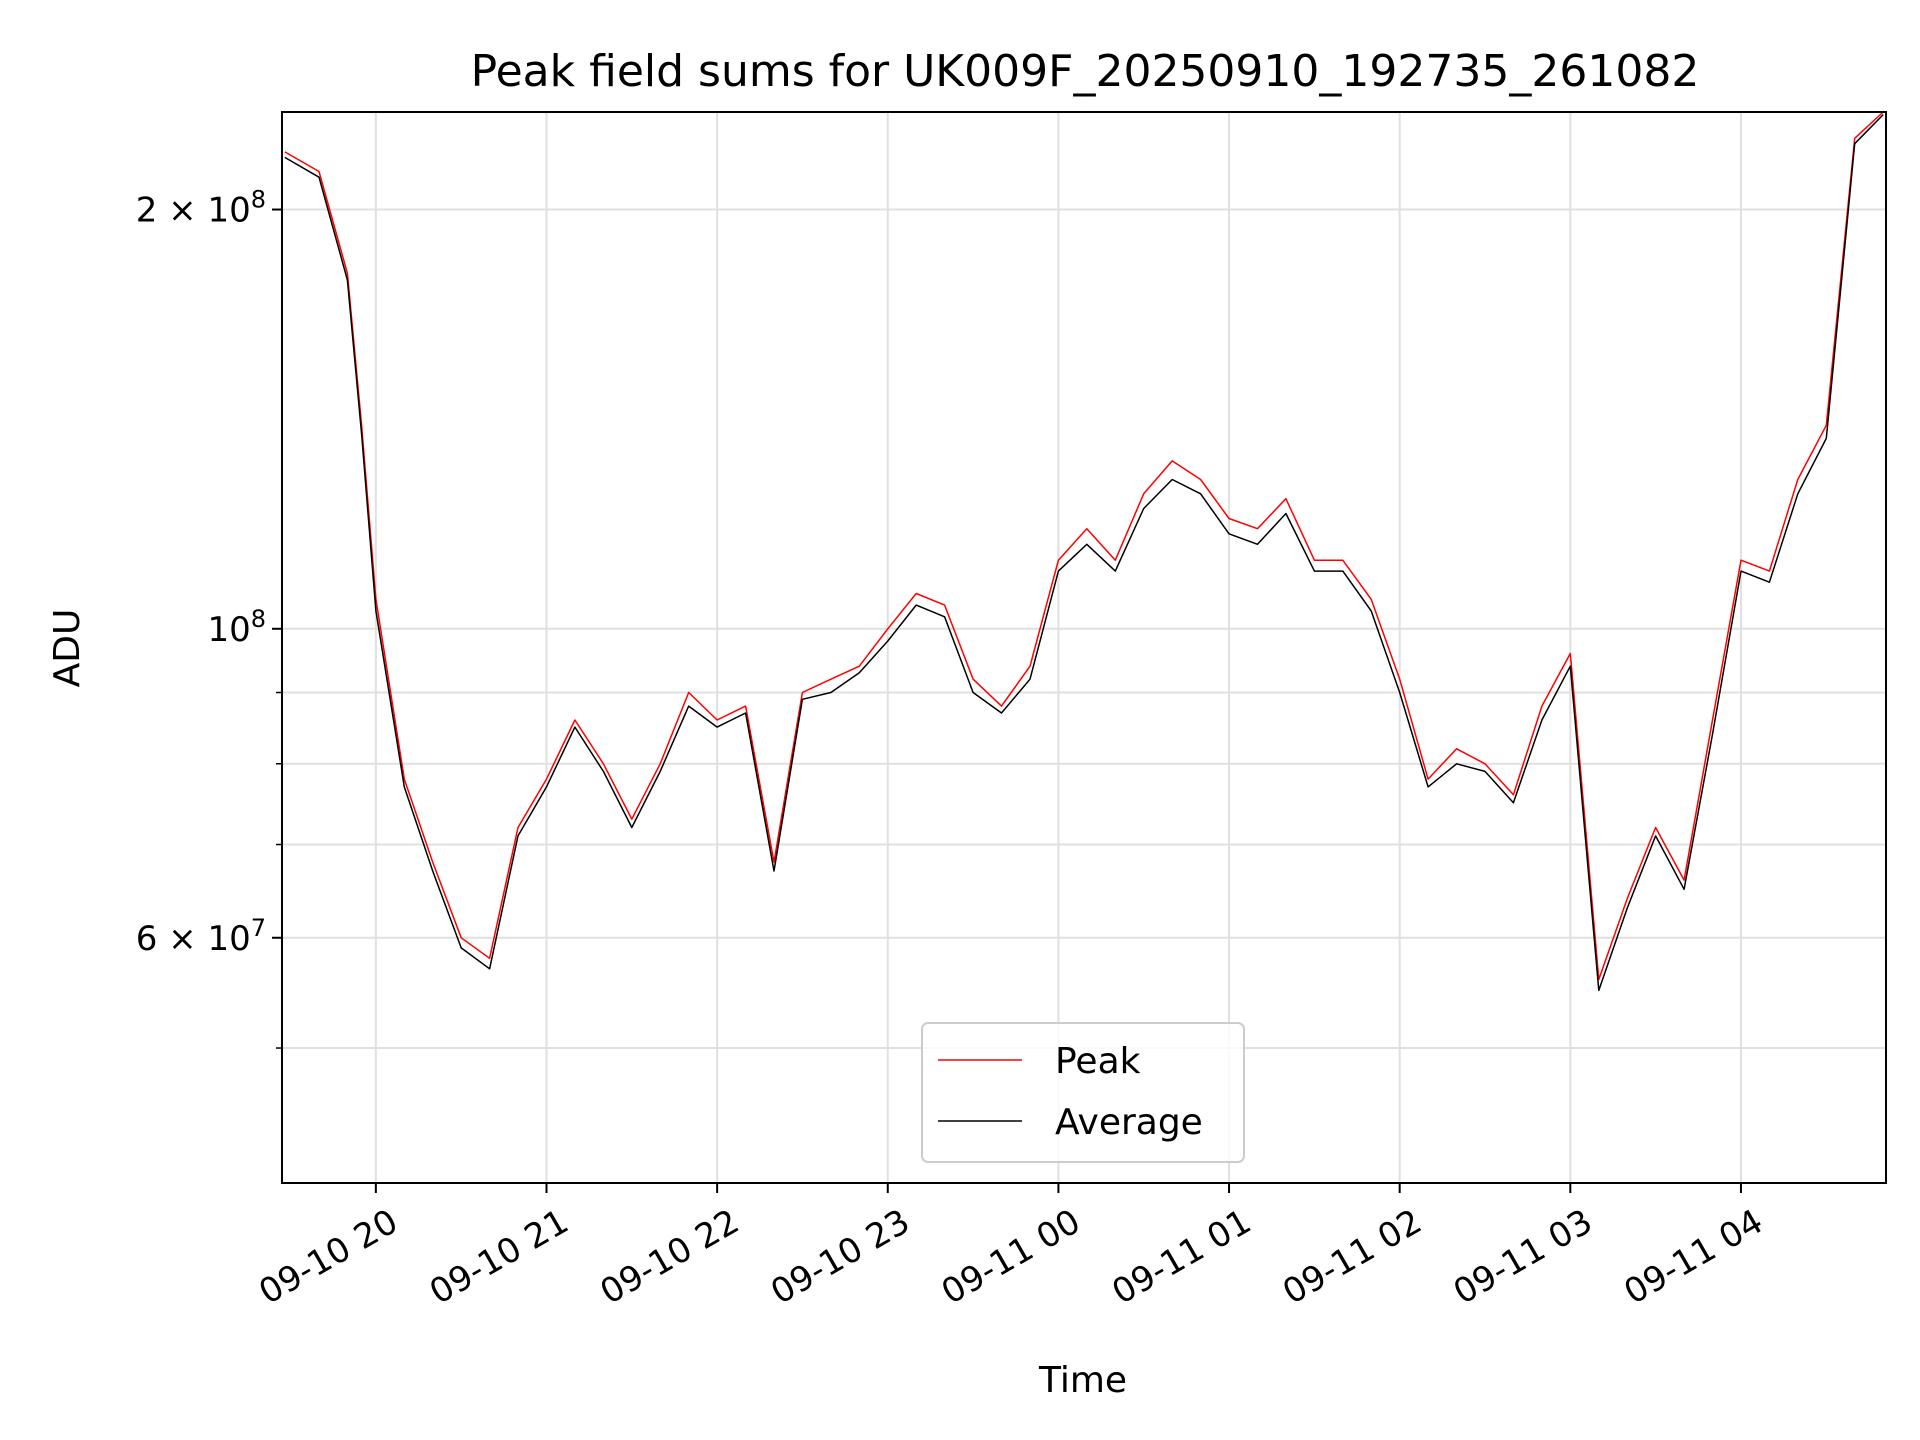 This screenshot has height=1440, width=1920. I want to click on legend: Peak Average, so click(1083, 1092).